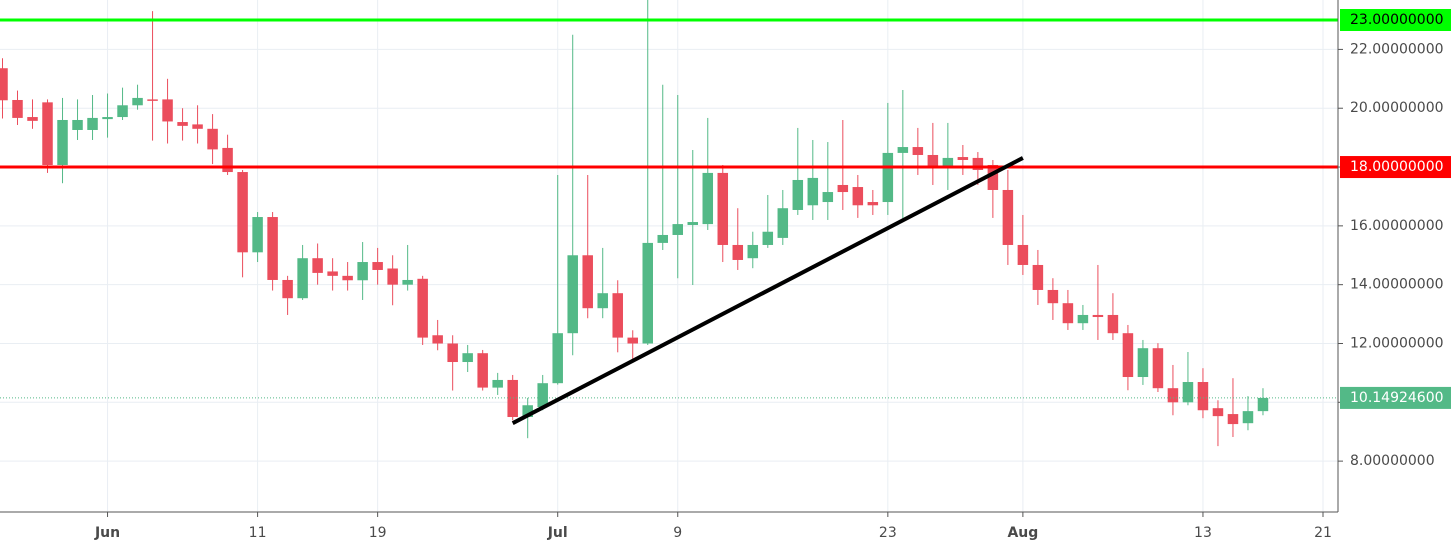 The height and width of the screenshot is (544, 1451). I want to click on y-tick-label: 14.00000000, so click(1397, 285).